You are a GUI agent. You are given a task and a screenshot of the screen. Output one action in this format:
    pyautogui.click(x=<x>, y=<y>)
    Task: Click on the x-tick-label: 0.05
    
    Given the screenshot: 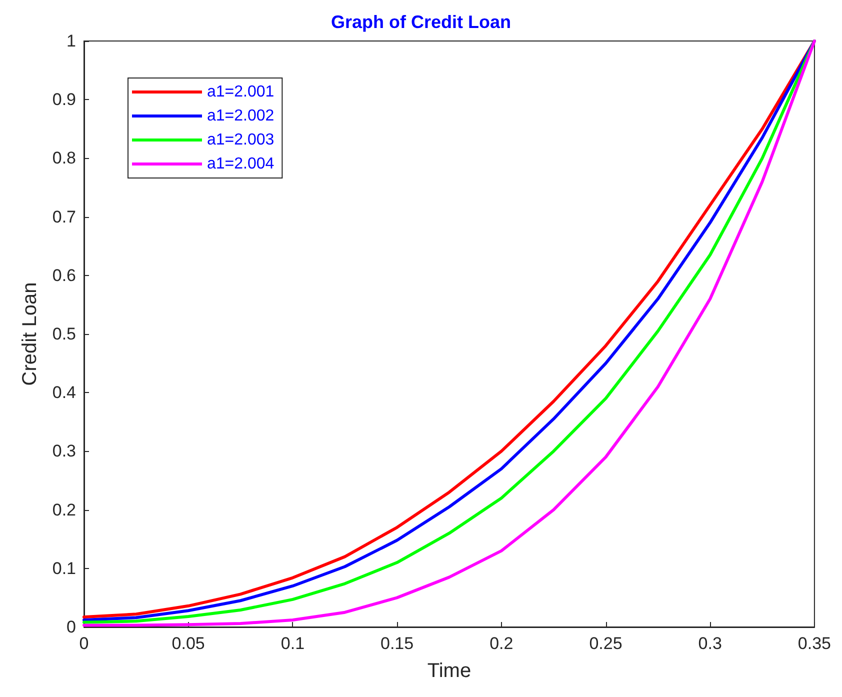 What is the action you would take?
    pyautogui.click(x=188, y=643)
    